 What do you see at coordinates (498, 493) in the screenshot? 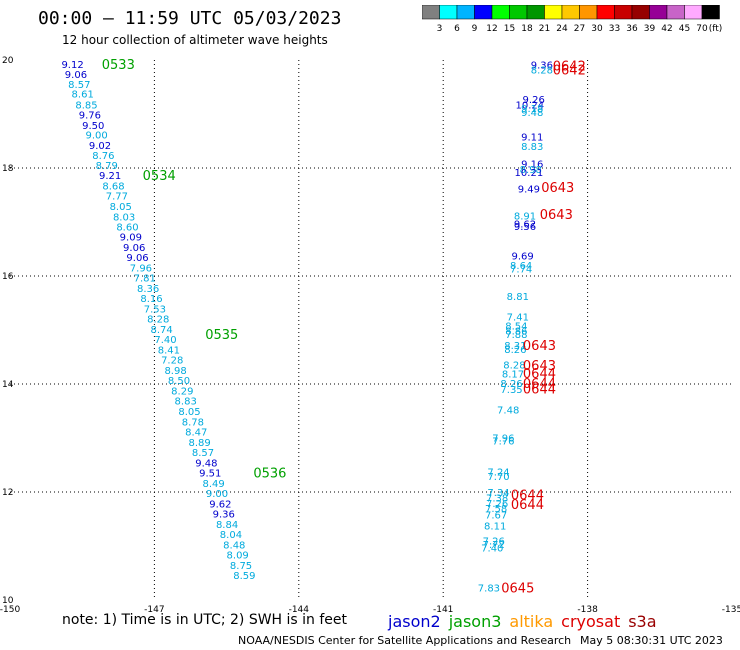
I see `track-b-wave-height: 7.34` at bounding box center [498, 493].